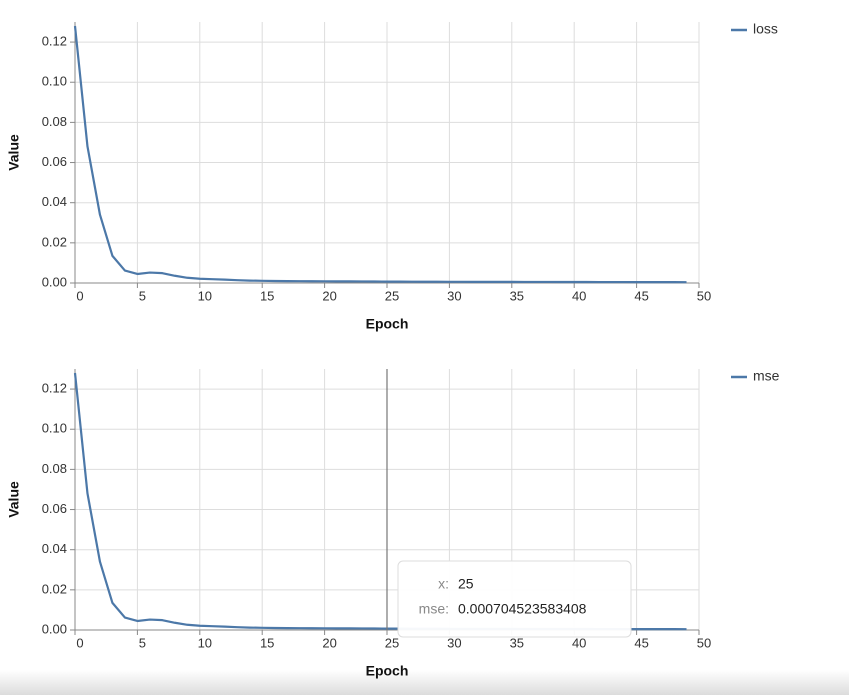 Image resolution: width=849 pixels, height=695 pixels. I want to click on tooltip: x: 25 mse: 0.000704523583408, so click(514, 599).